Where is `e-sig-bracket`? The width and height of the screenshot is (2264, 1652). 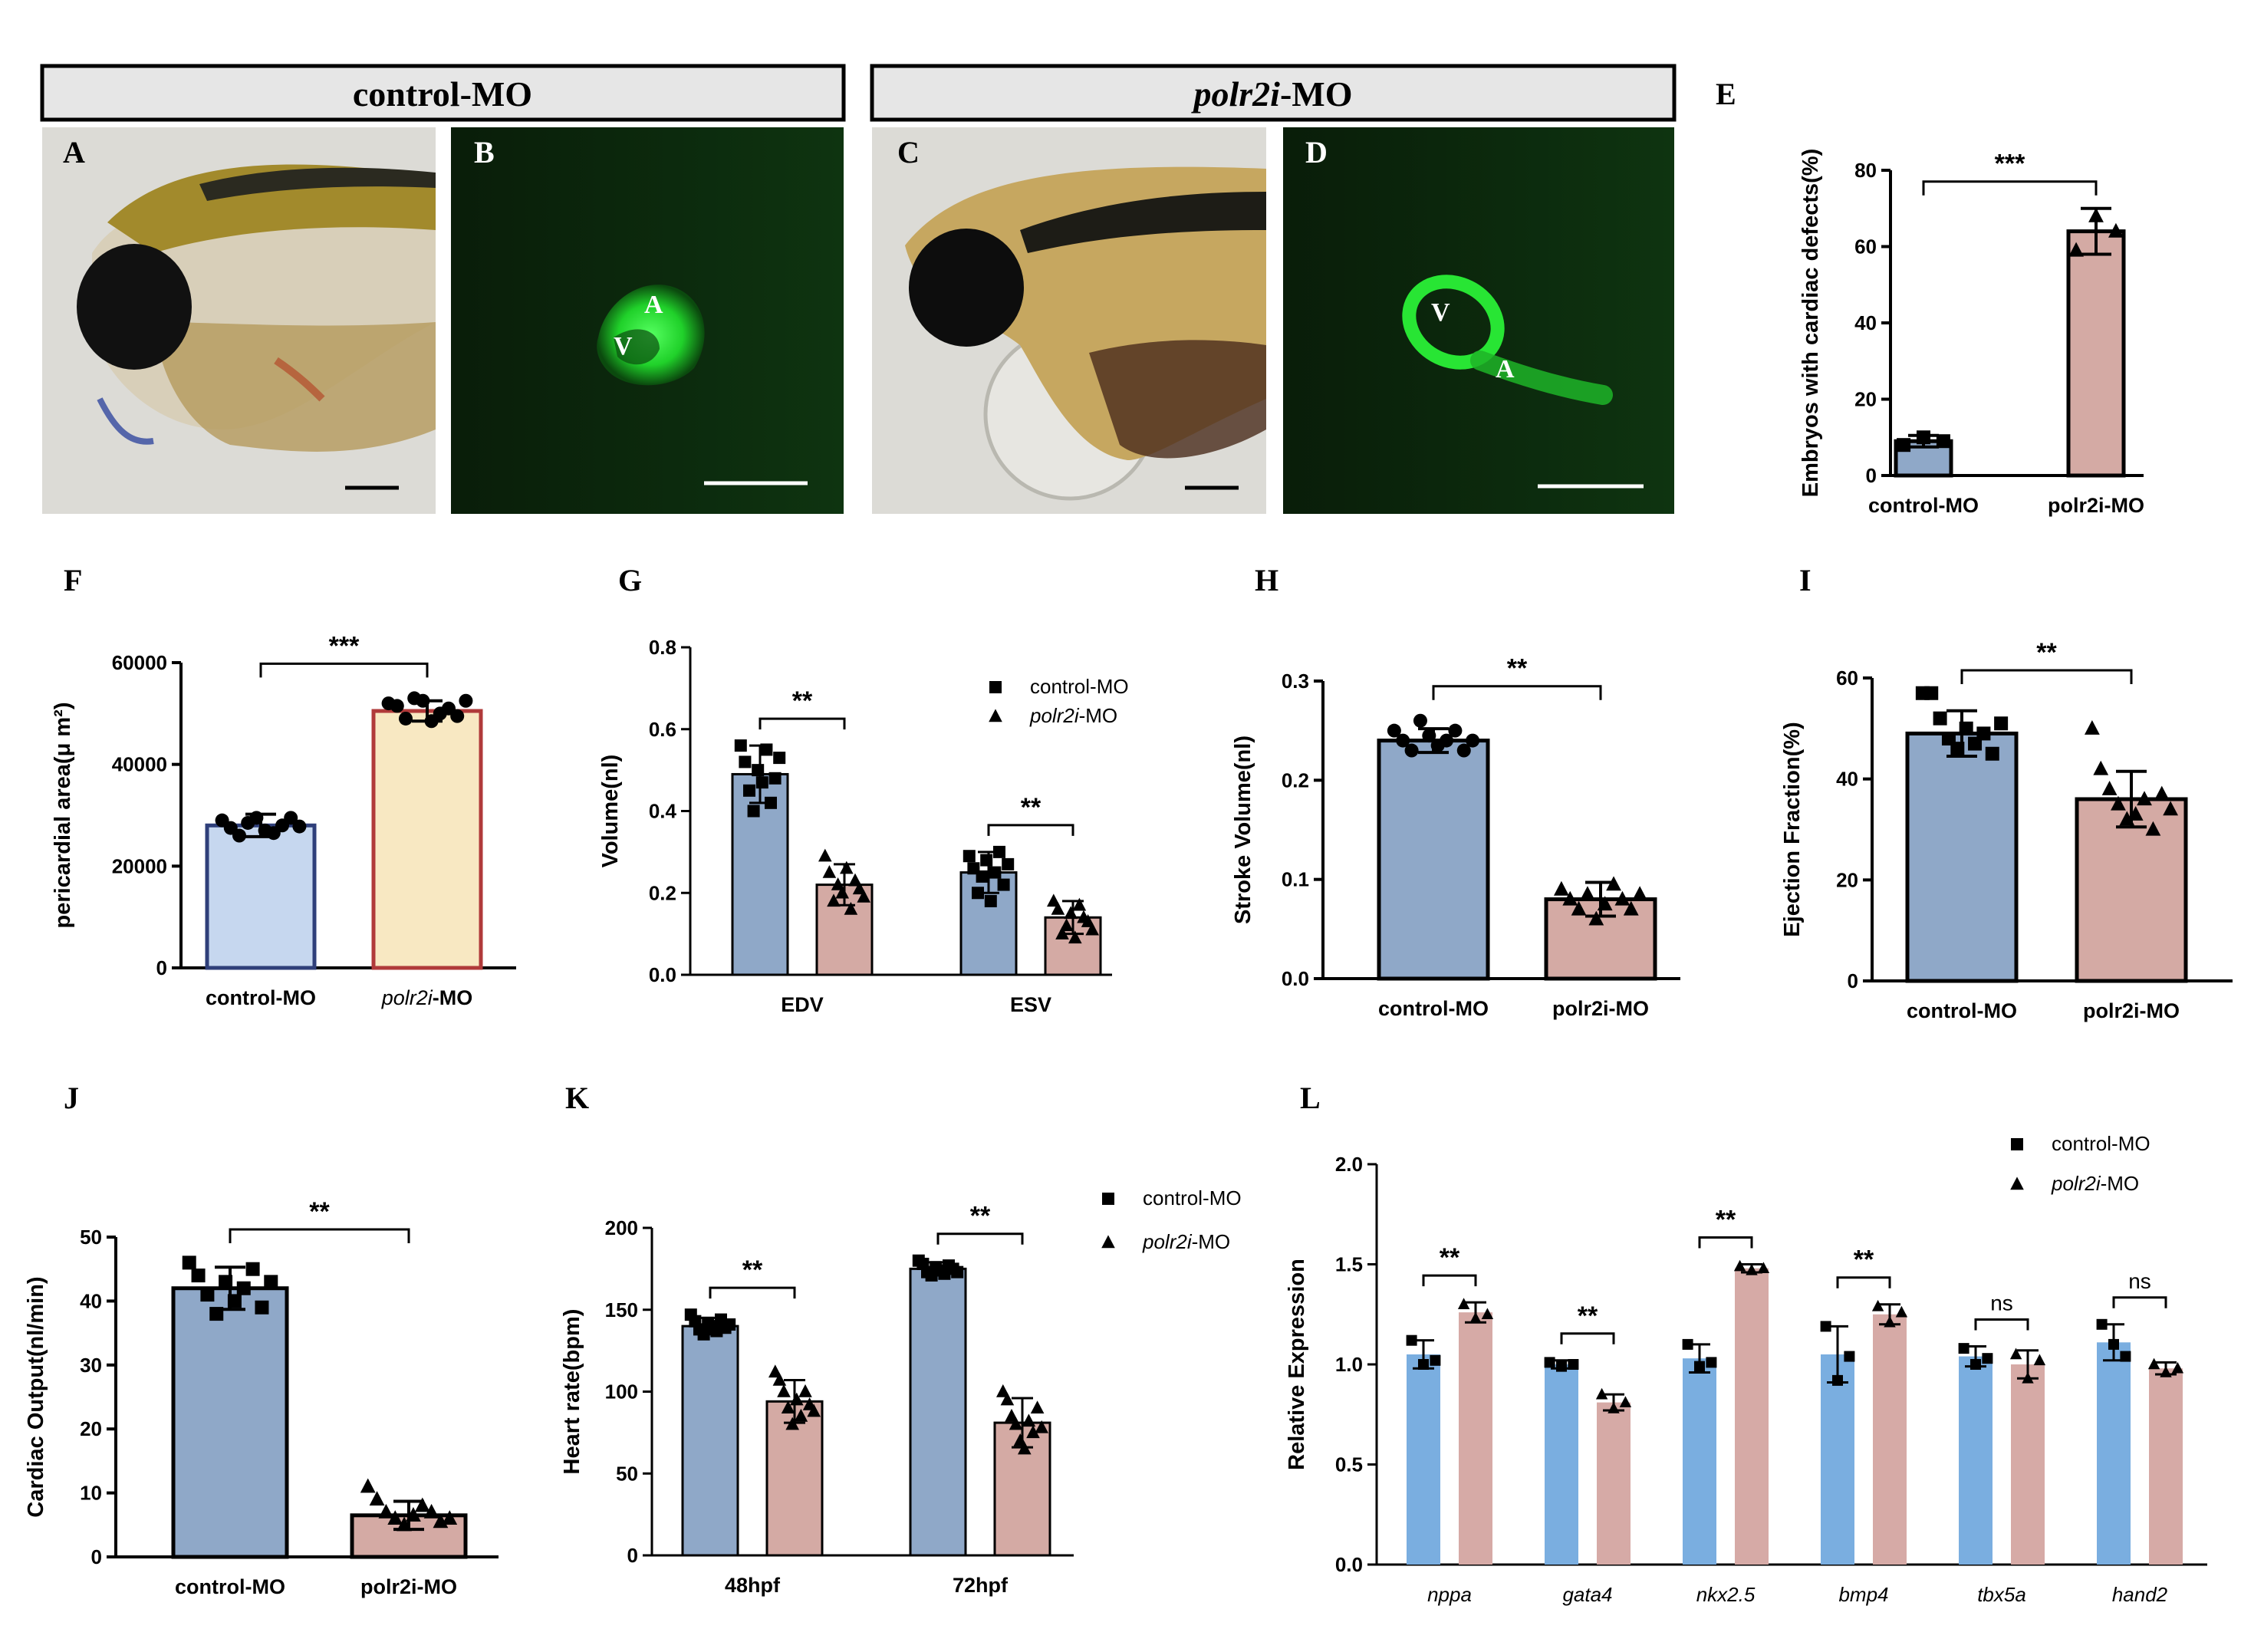 e-sig-bracket is located at coordinates (2010, 188).